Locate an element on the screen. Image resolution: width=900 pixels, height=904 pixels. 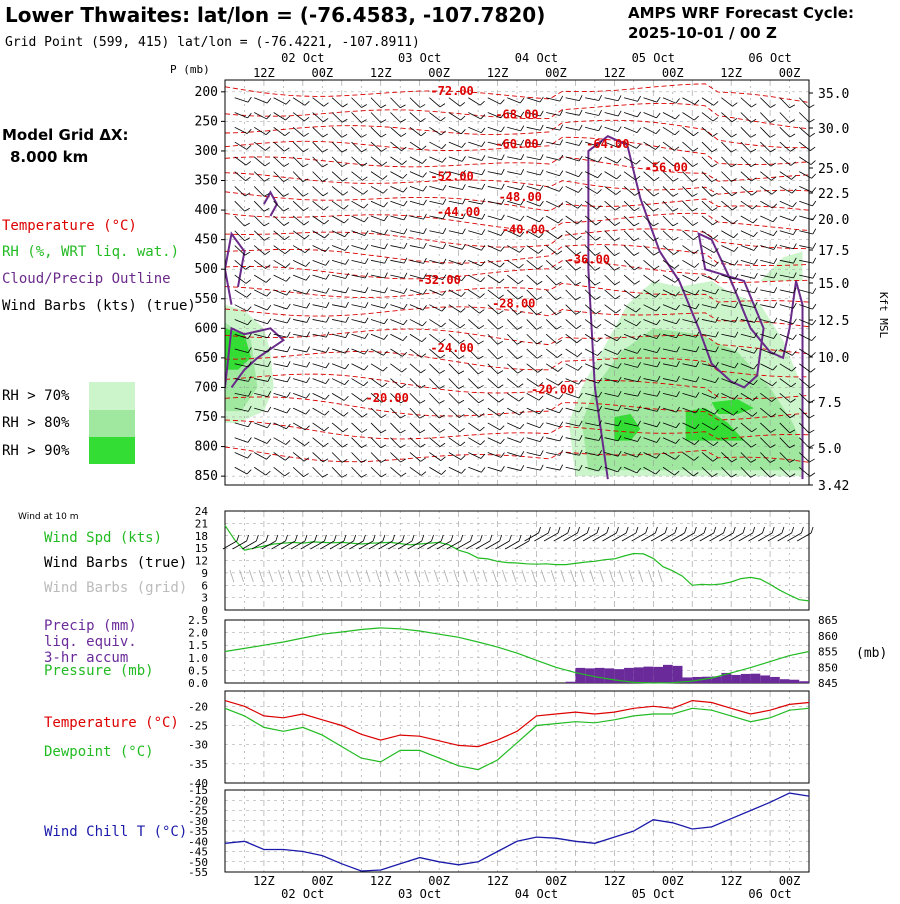
pressure-tick-label: 800 is located at coordinates (206, 447).